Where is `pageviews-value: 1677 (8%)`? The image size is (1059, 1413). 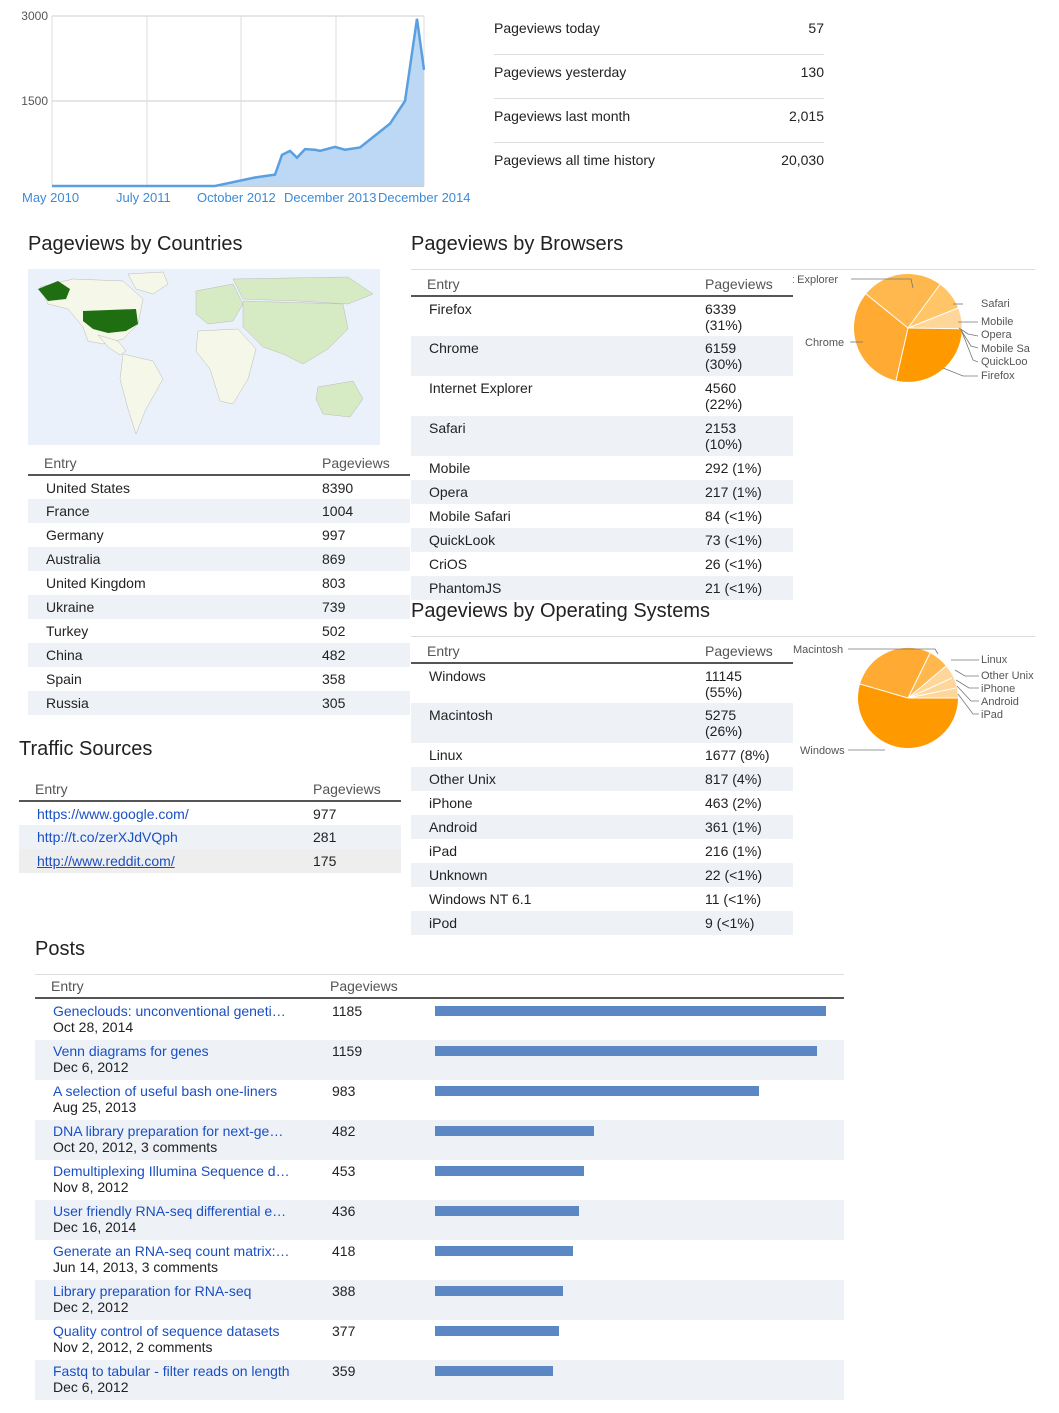
pageviews-value: 1677 (8%) is located at coordinates (737, 755).